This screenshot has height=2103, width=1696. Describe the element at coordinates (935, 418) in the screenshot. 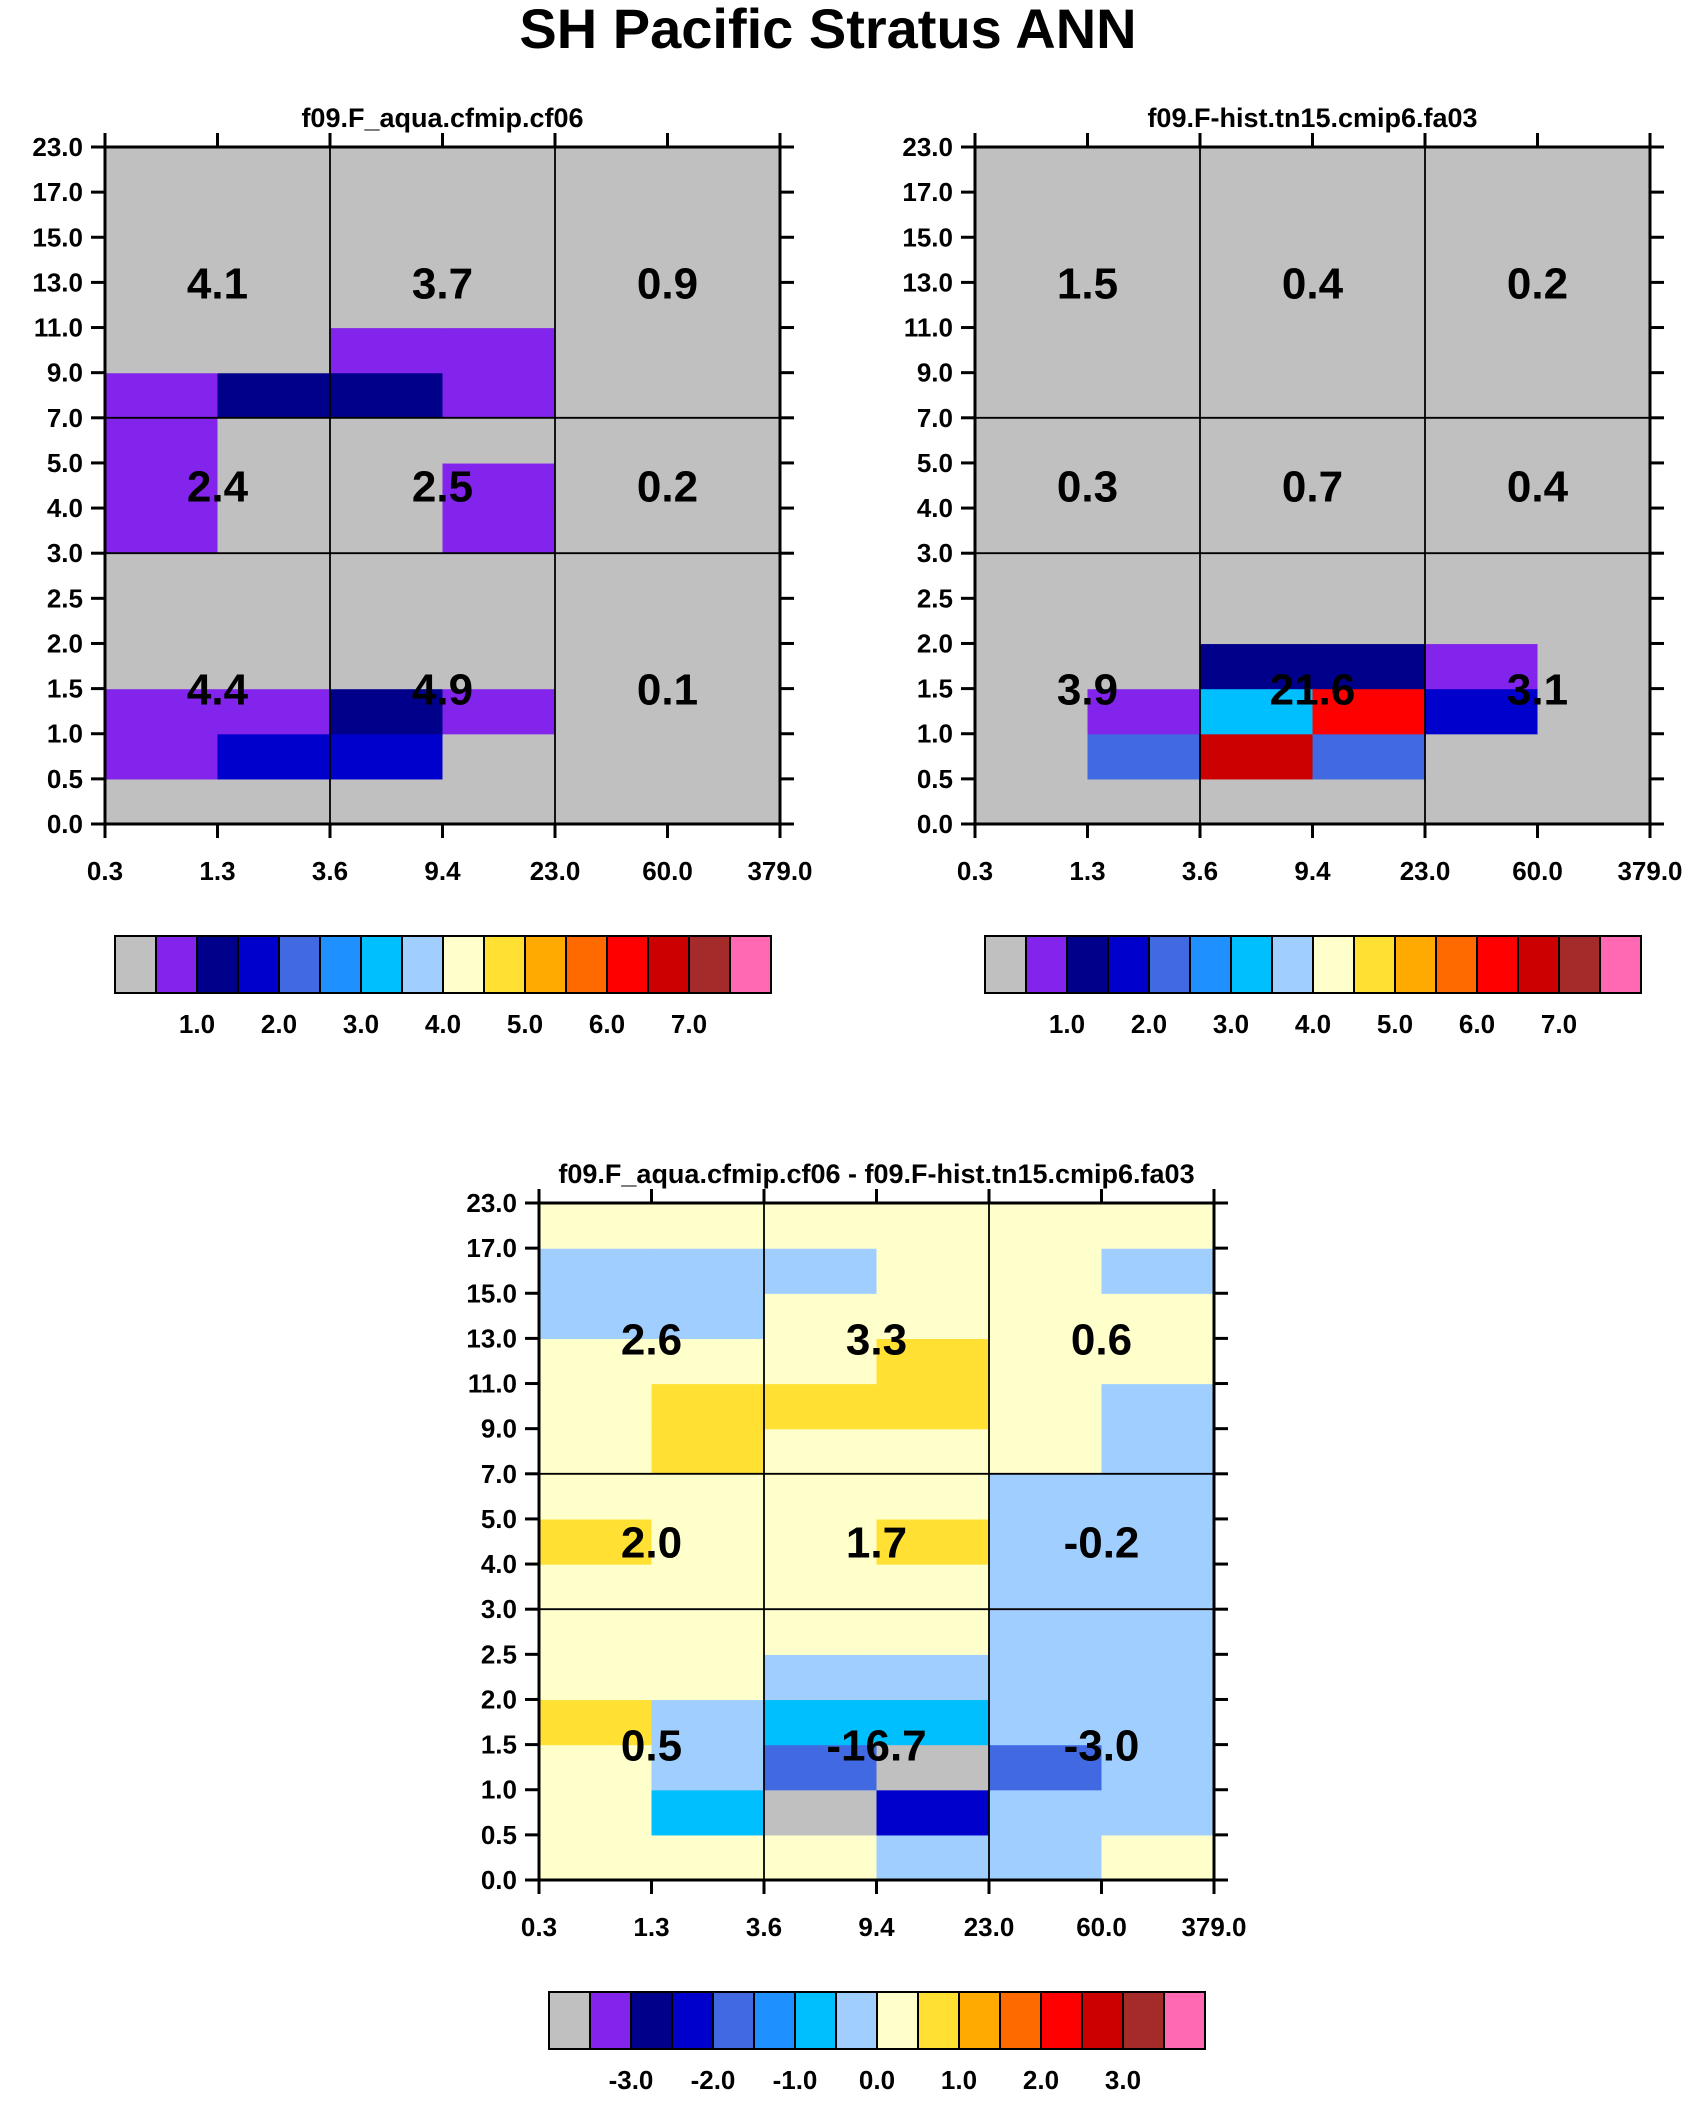

I see `y-tick-label: 7.0` at that location.